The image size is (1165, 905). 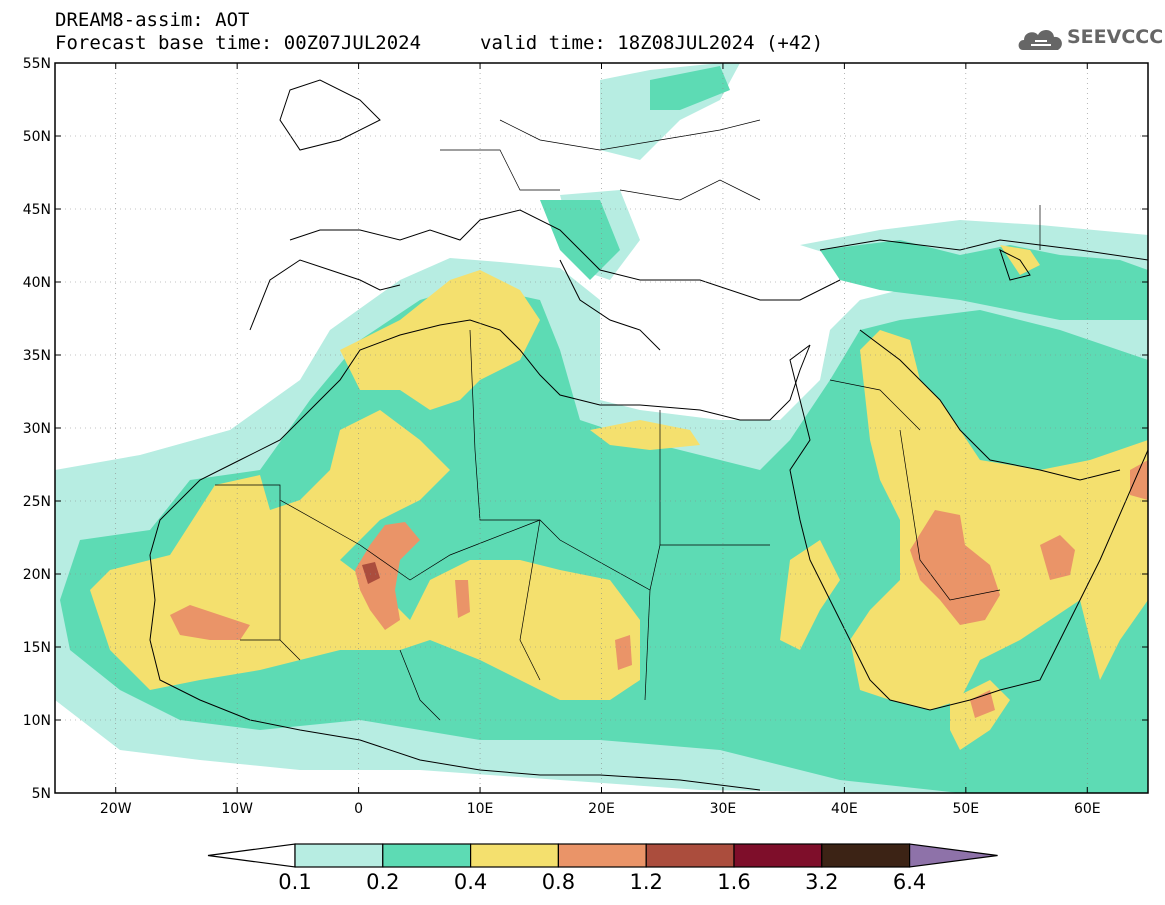 I want to click on colorbar-label: 1.6, so click(x=733, y=882).